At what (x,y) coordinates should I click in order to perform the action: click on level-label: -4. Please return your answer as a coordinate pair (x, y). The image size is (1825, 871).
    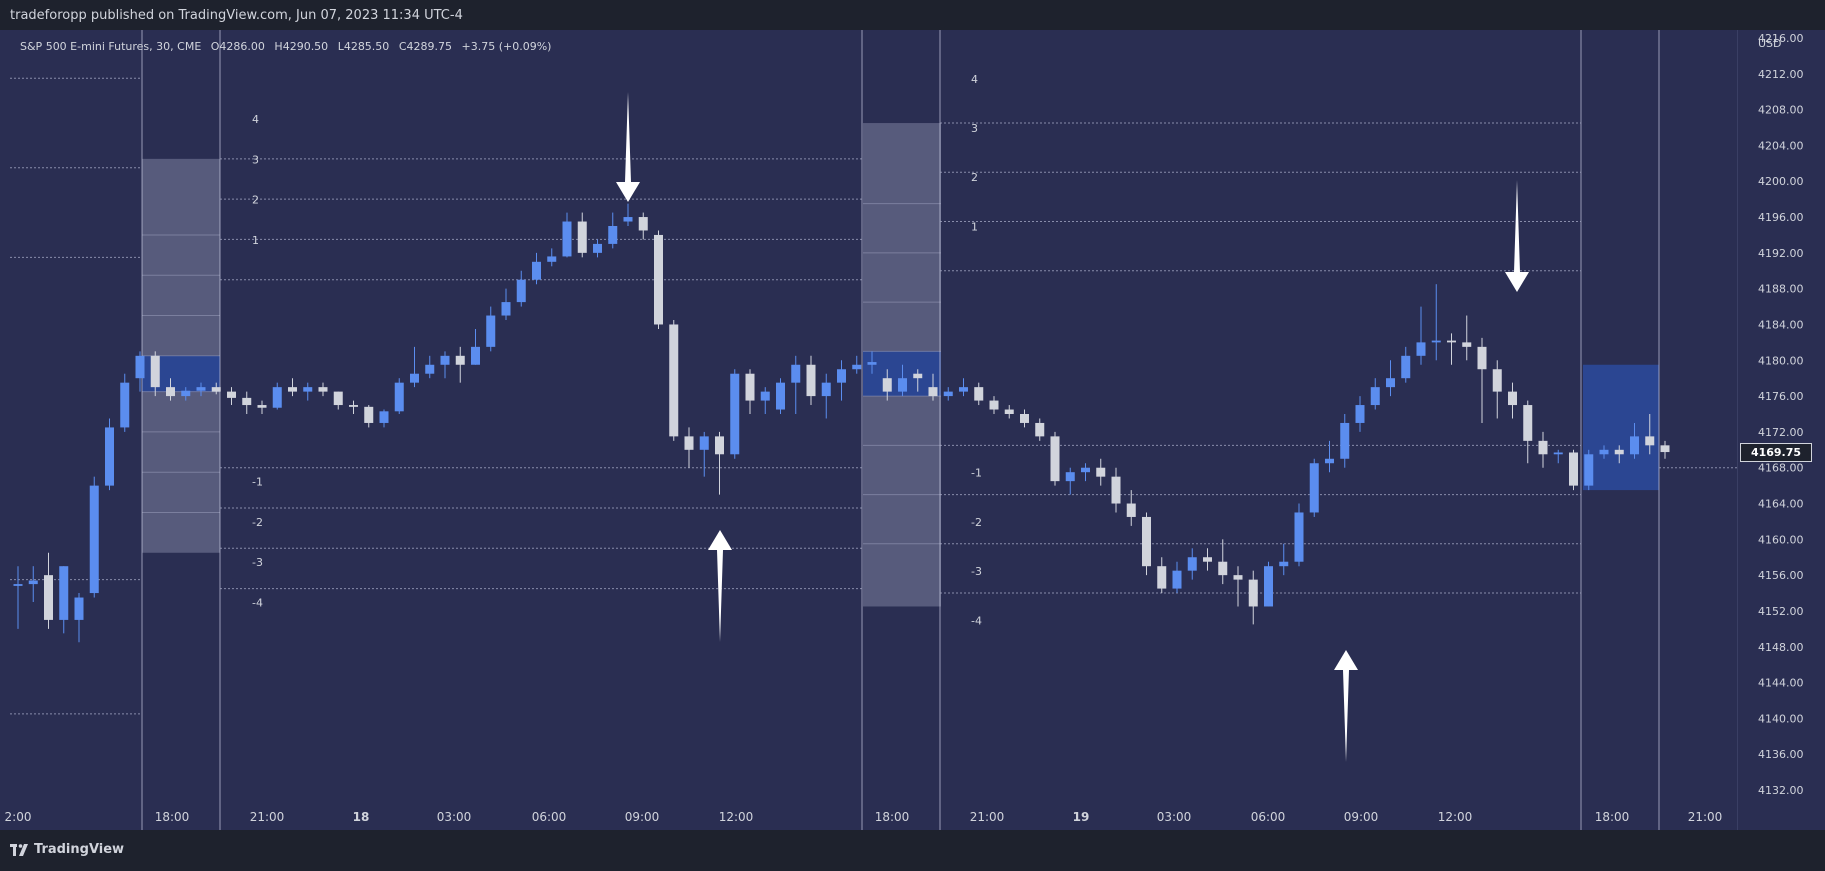
    Looking at the image, I should click on (257, 602).